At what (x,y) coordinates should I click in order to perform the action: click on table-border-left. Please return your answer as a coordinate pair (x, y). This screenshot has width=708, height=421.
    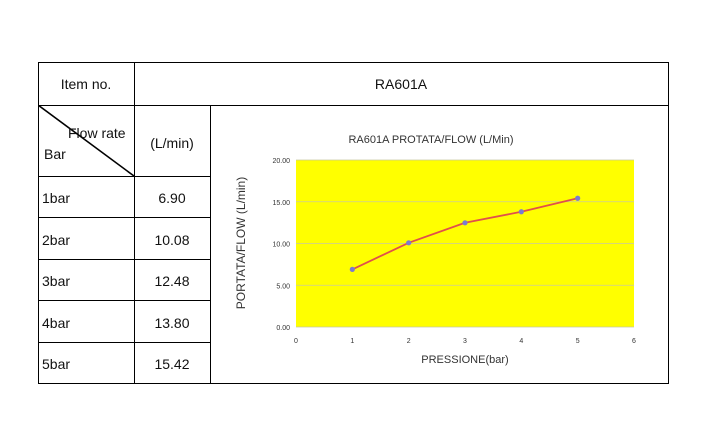
    Looking at the image, I should click on (38, 223).